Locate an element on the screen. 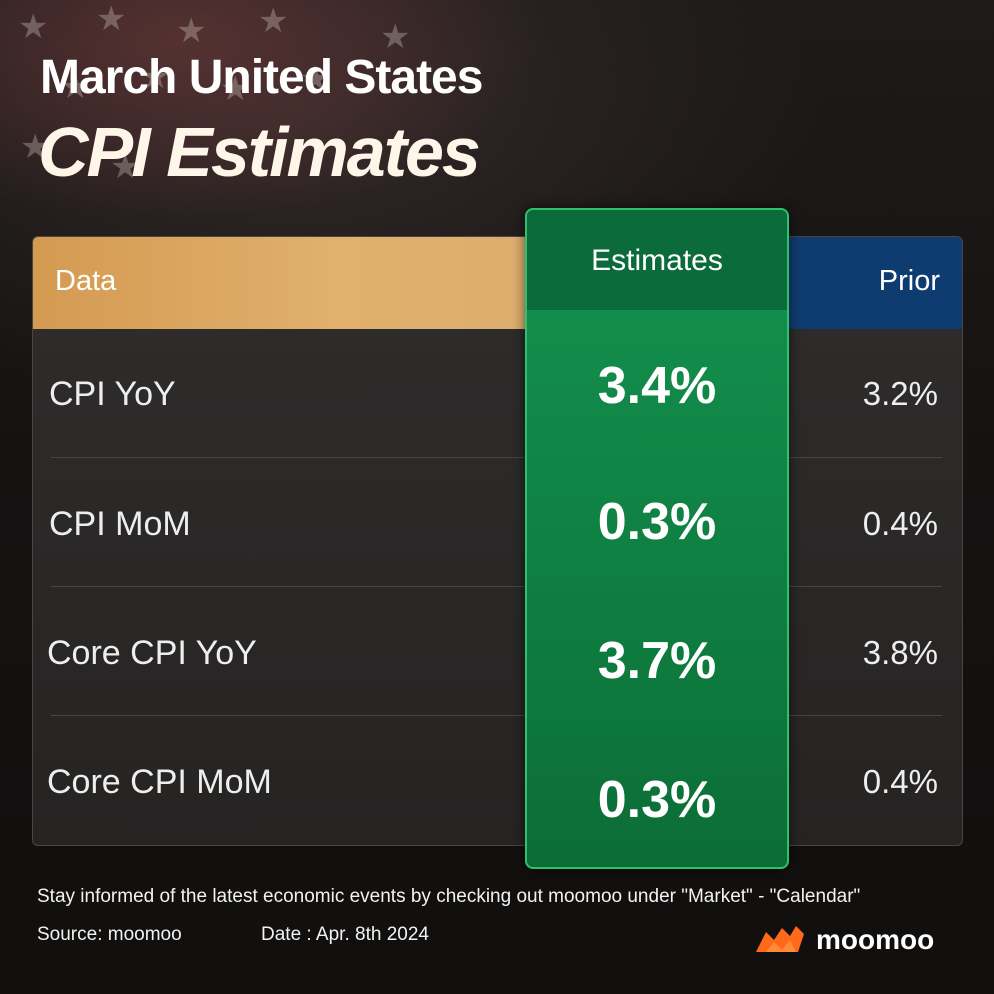 Image resolution: width=994 pixels, height=994 pixels. row-label-core-cpi-mom: Core CPI MoM is located at coordinates (159, 782).